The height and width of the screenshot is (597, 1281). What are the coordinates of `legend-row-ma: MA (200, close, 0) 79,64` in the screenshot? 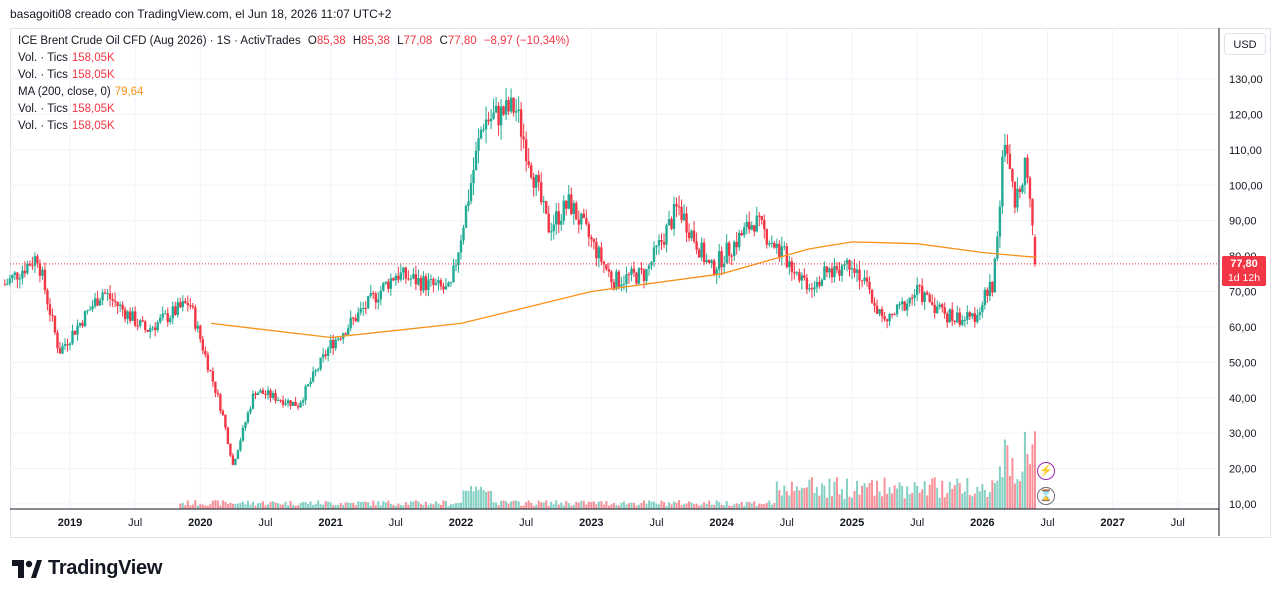 It's located at (81, 92).